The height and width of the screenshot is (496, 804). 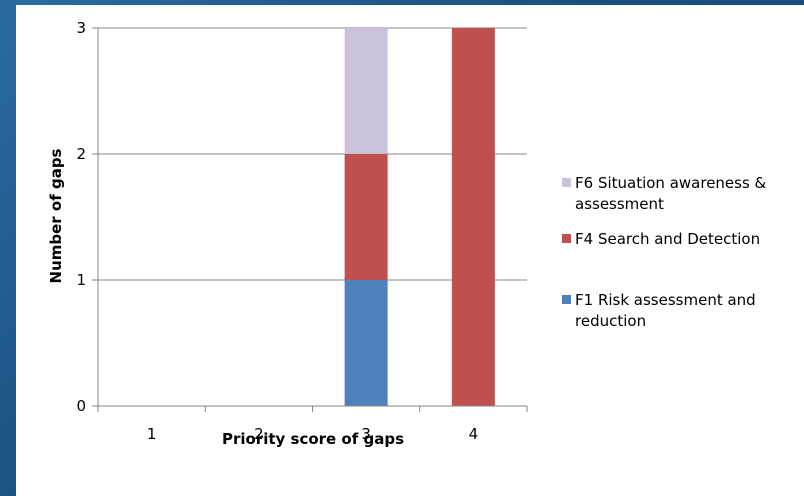 I want to click on y-tick-label-1: 1, so click(x=81, y=280).